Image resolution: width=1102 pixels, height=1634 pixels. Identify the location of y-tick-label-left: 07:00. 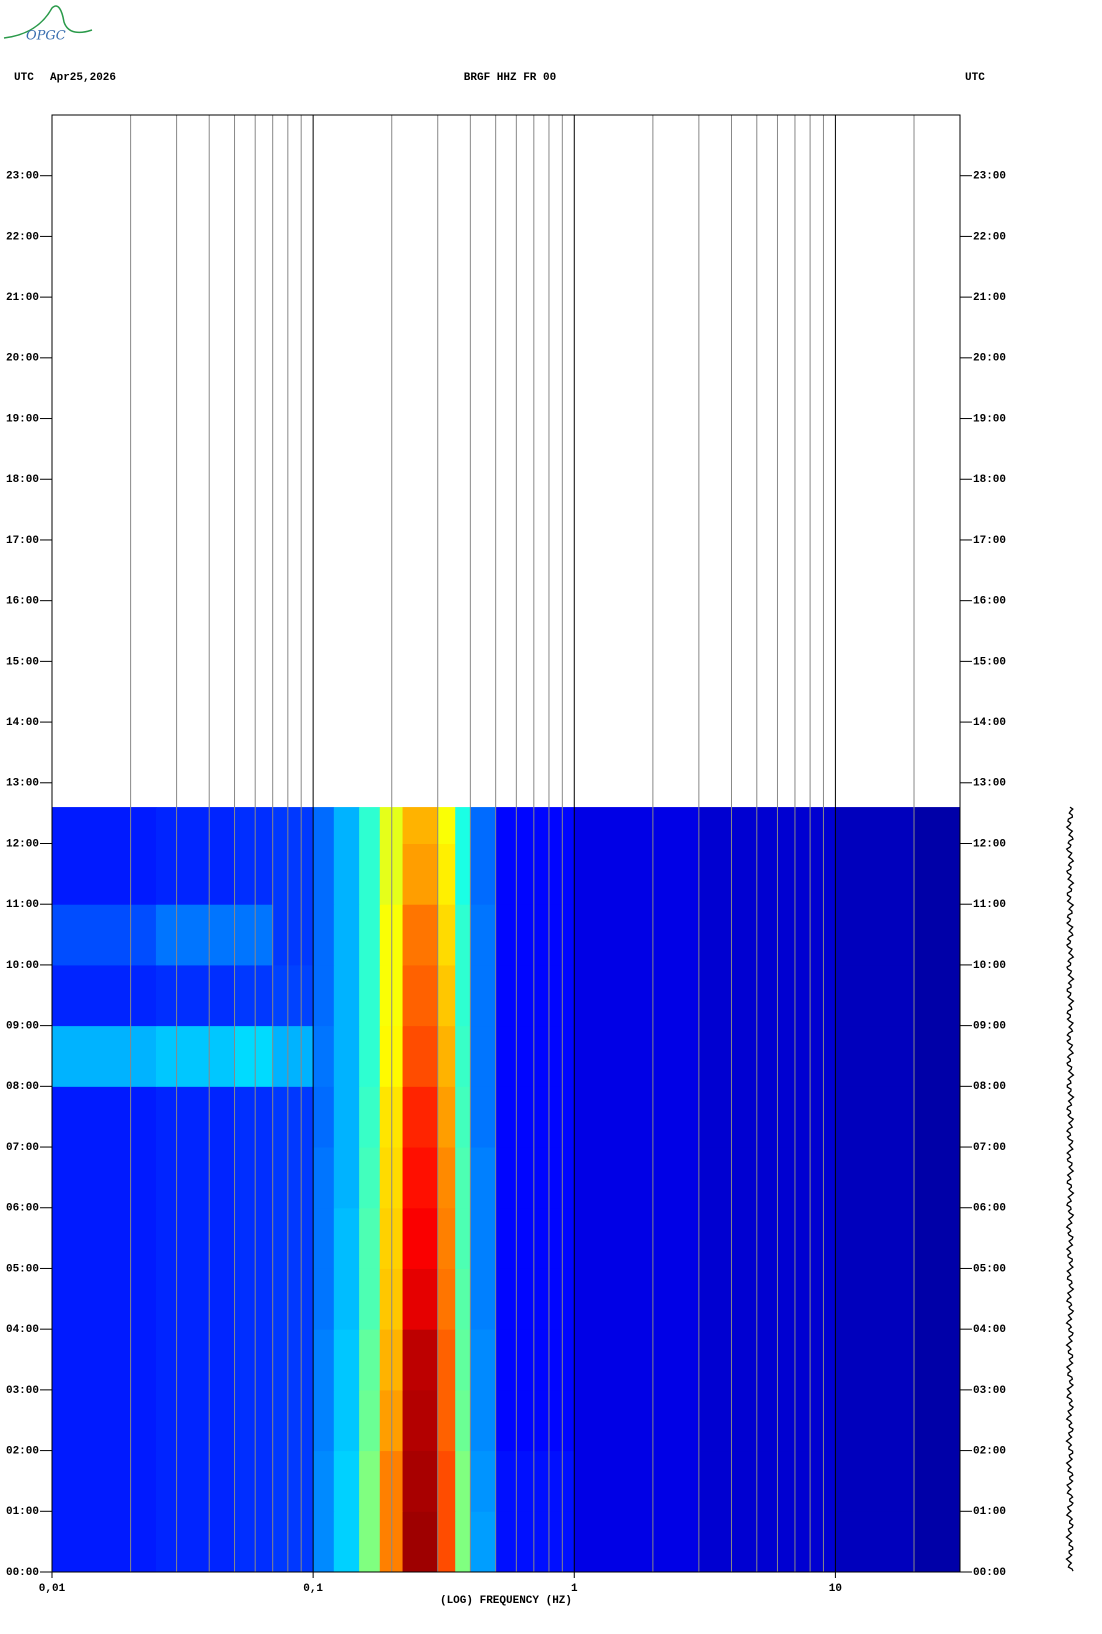
(22, 1148).